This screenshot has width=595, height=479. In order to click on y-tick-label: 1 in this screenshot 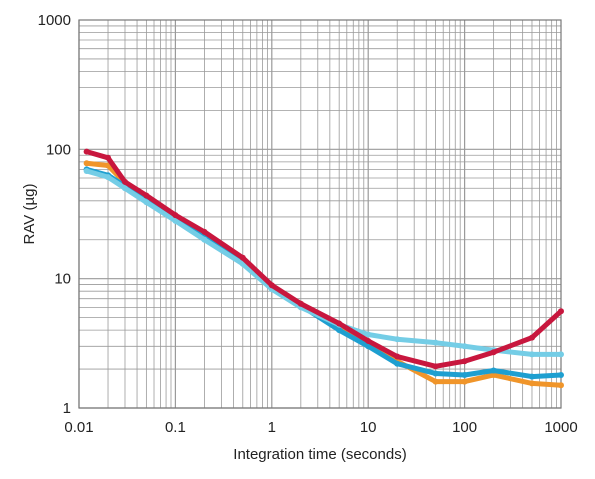, I will do `click(67, 408)`.